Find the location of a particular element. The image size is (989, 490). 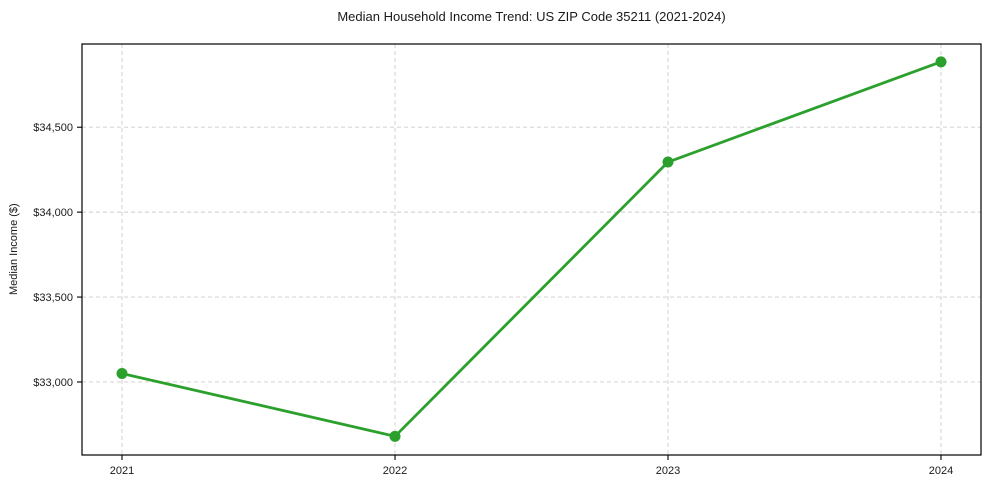

data-point-2022 is located at coordinates (395, 436).